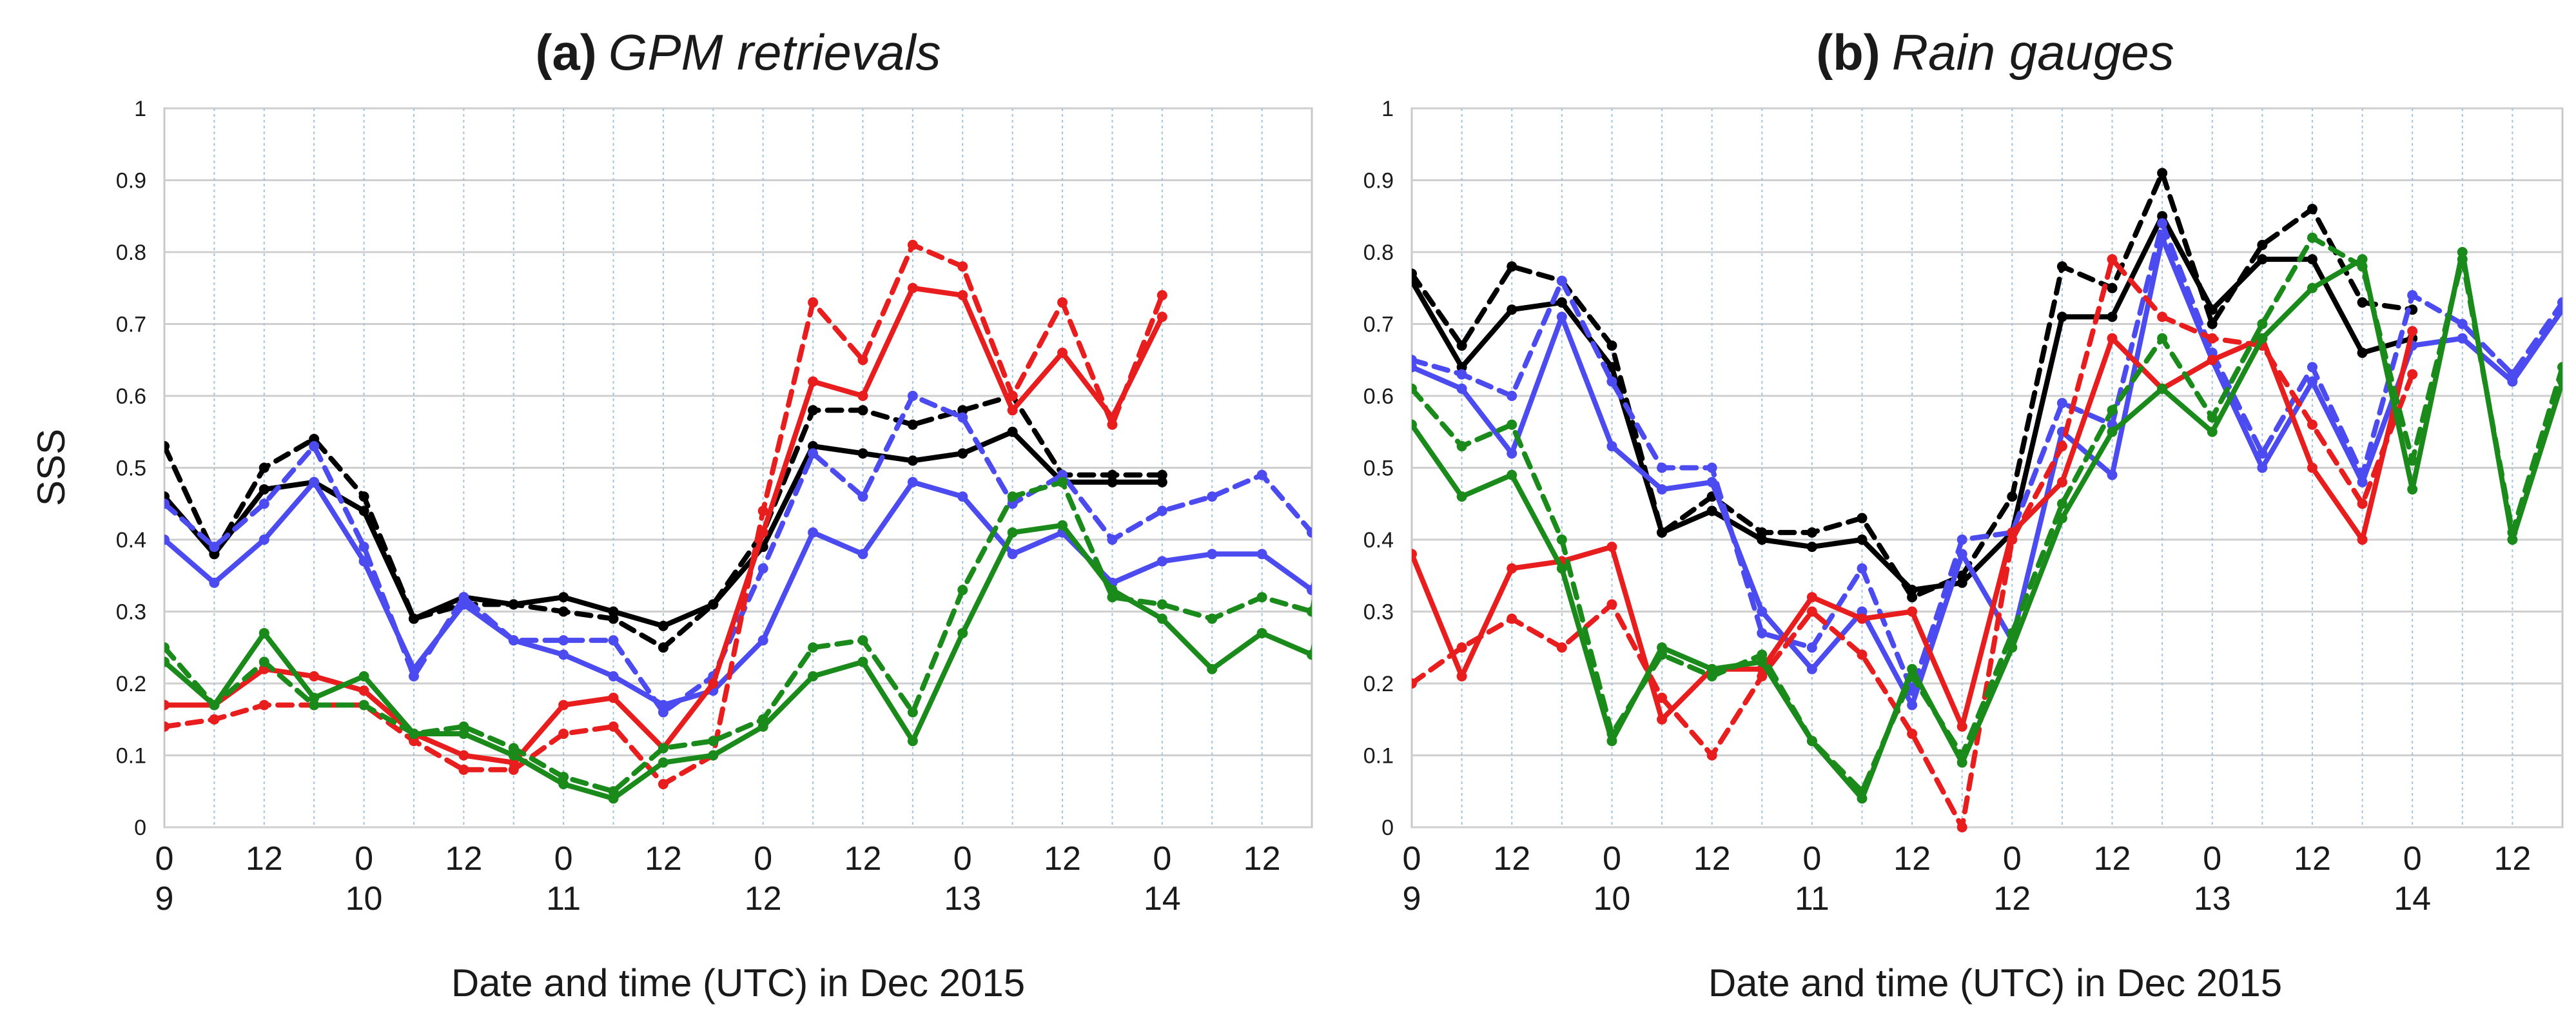 The height and width of the screenshot is (1011, 2576). I want to click on x-axis-label-a: Date and time (UTC) in Dec 2015, so click(738, 983).